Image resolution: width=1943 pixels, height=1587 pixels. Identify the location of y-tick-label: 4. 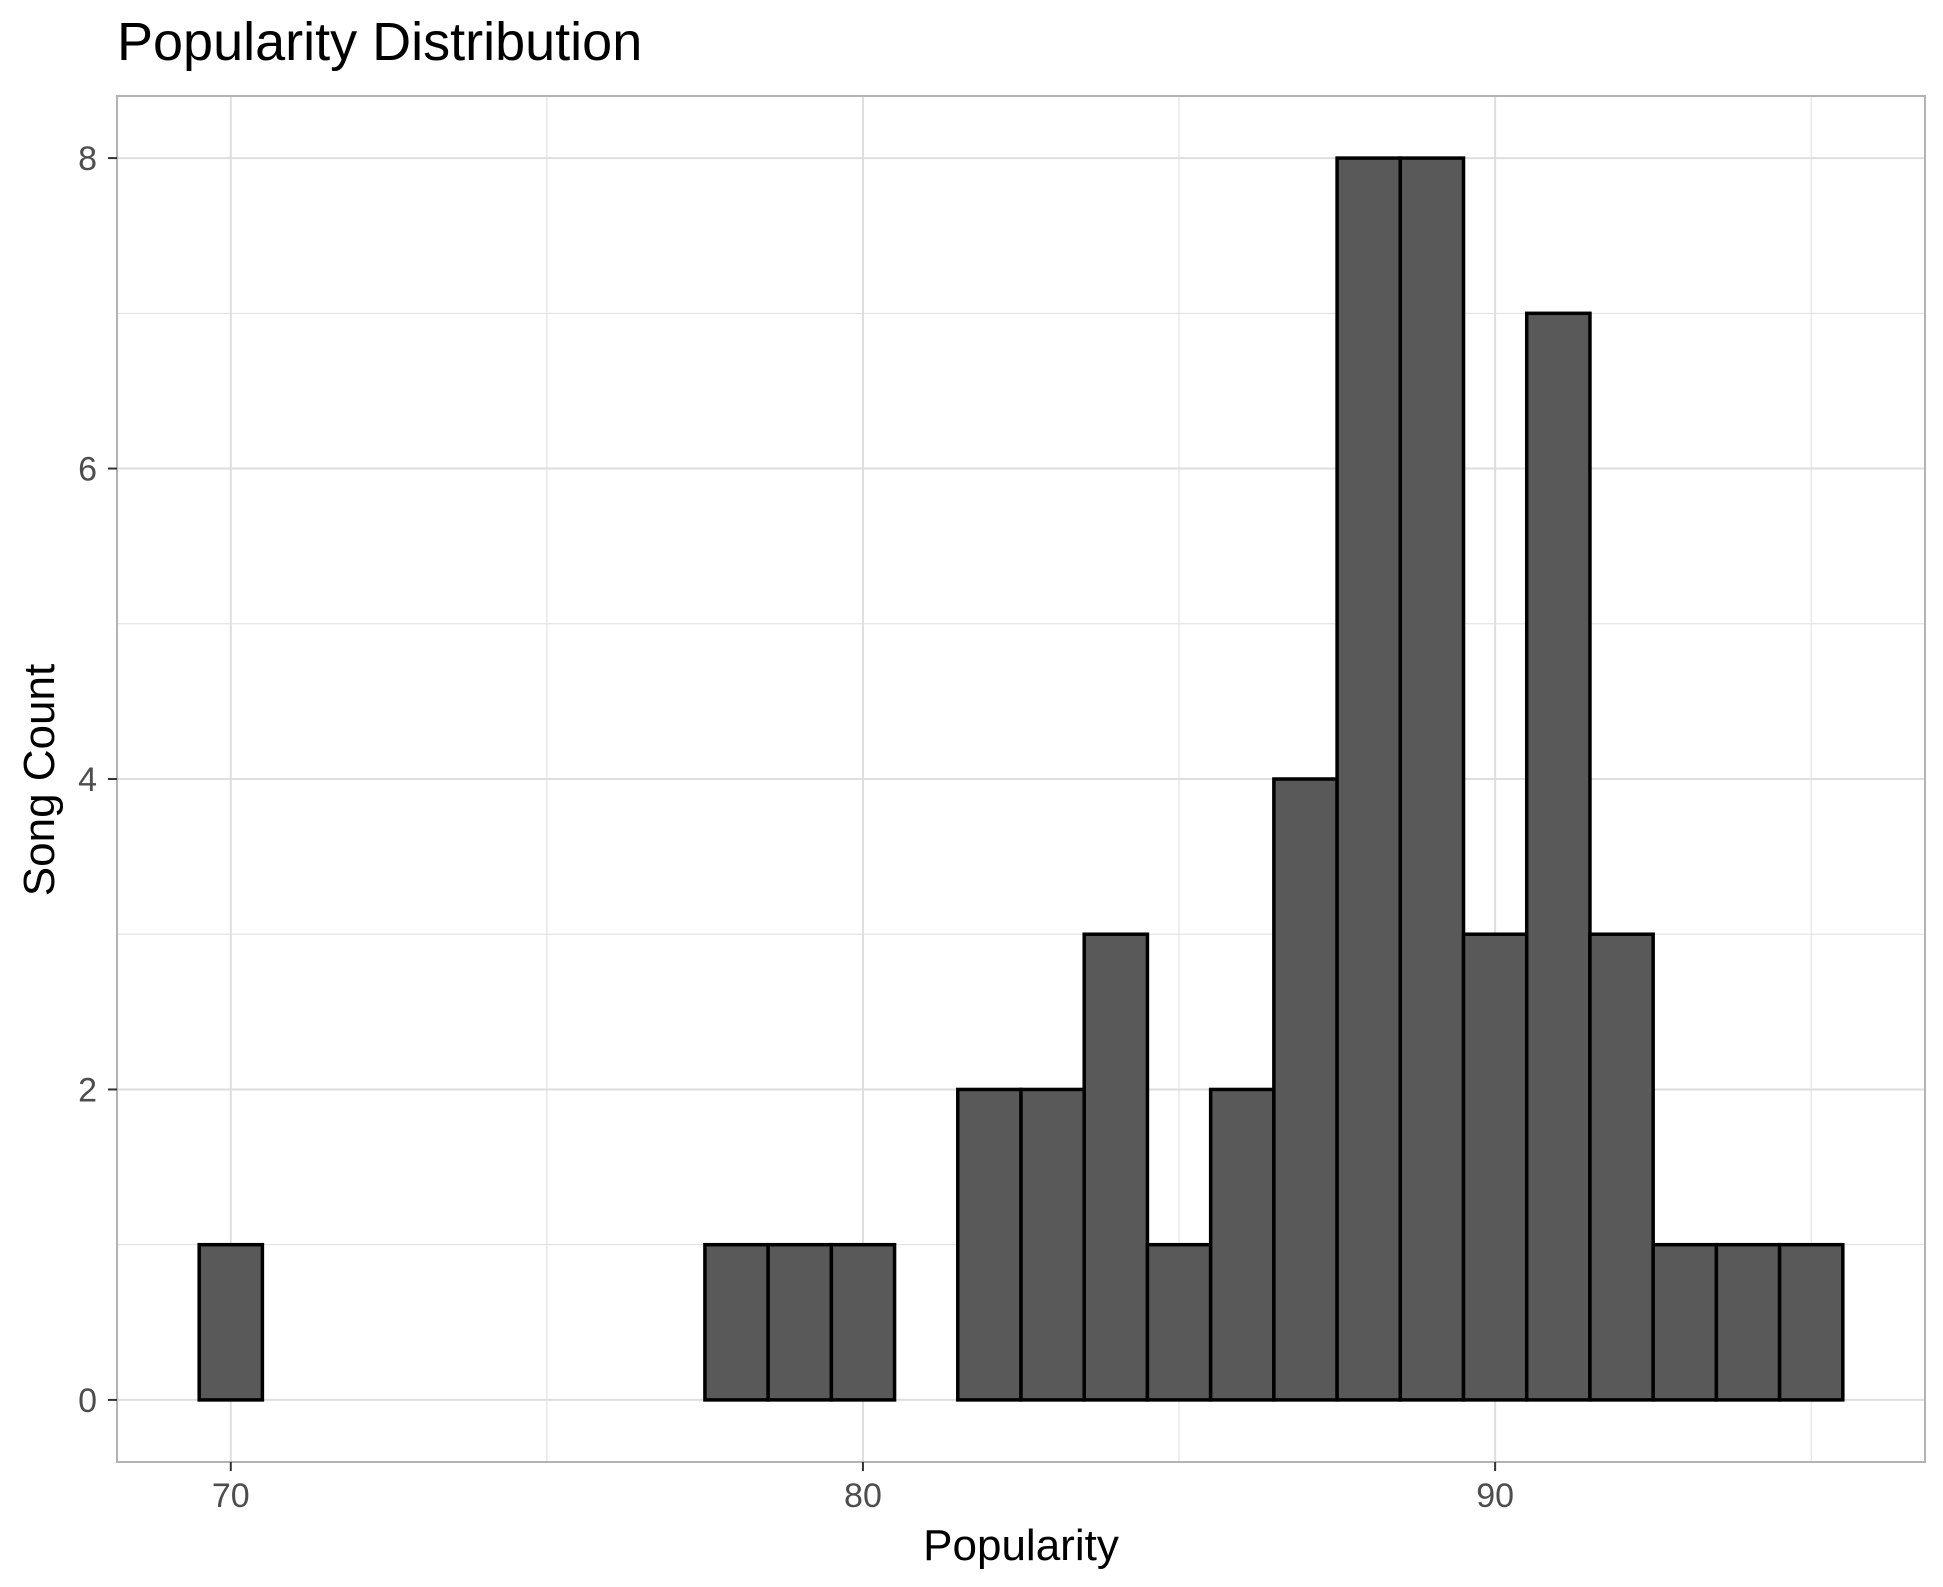
(87, 780).